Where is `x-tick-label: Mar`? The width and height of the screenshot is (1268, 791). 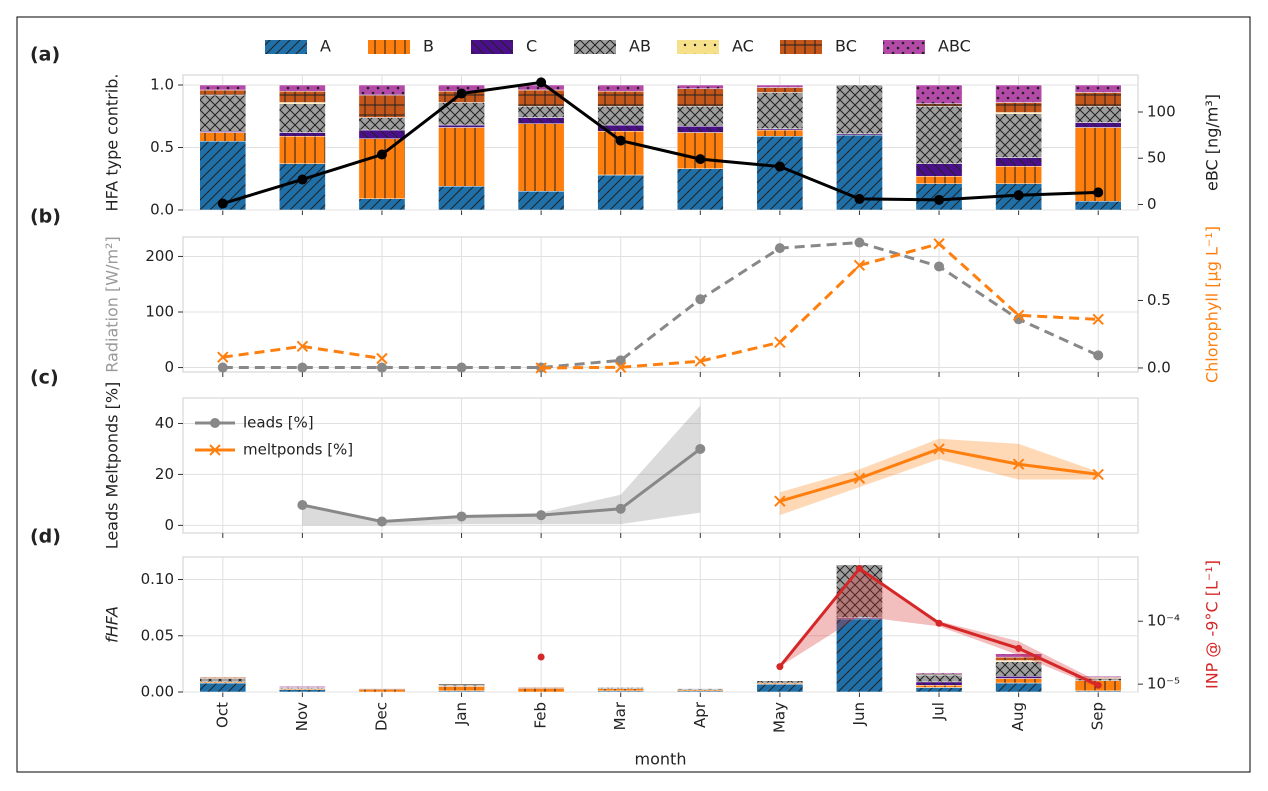
x-tick-label: Mar is located at coordinates (620, 715).